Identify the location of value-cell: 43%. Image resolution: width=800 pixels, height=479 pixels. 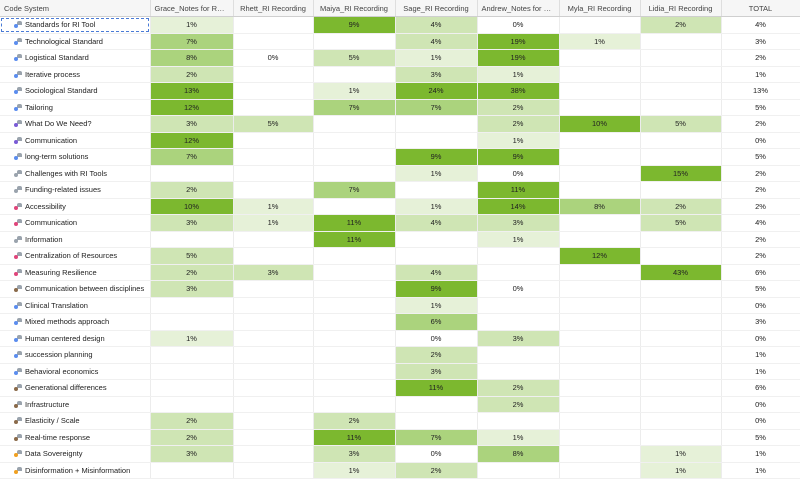
(681, 272).